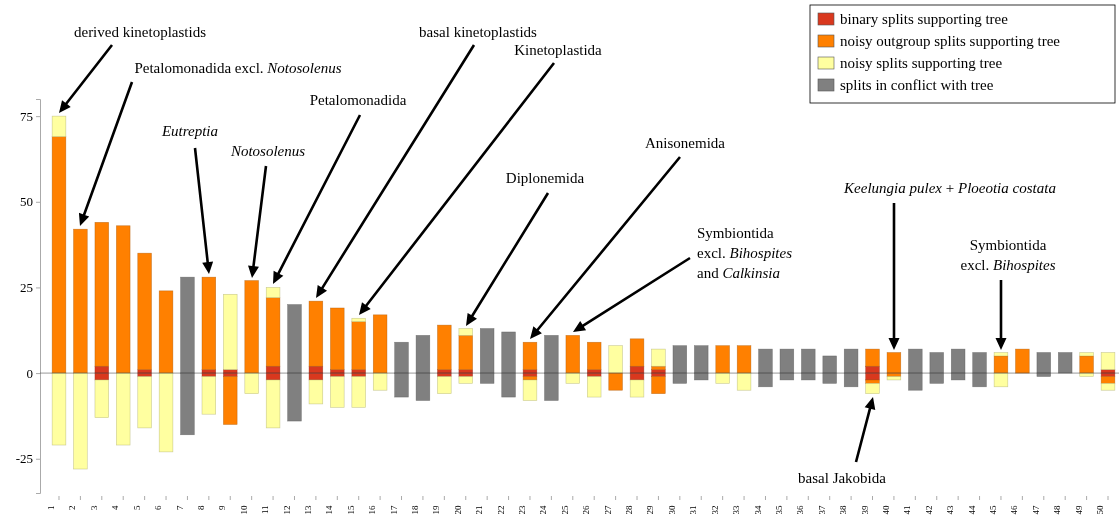 Image resolution: width=1119 pixels, height=526 pixels. I want to click on annotation: Diplonemida, so click(545, 178).